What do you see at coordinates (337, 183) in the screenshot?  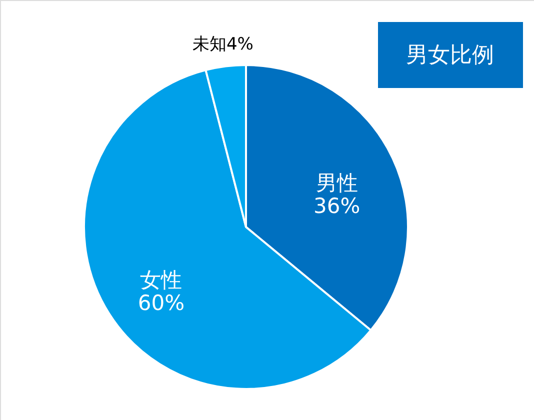 I see `slice-label: 男性` at bounding box center [337, 183].